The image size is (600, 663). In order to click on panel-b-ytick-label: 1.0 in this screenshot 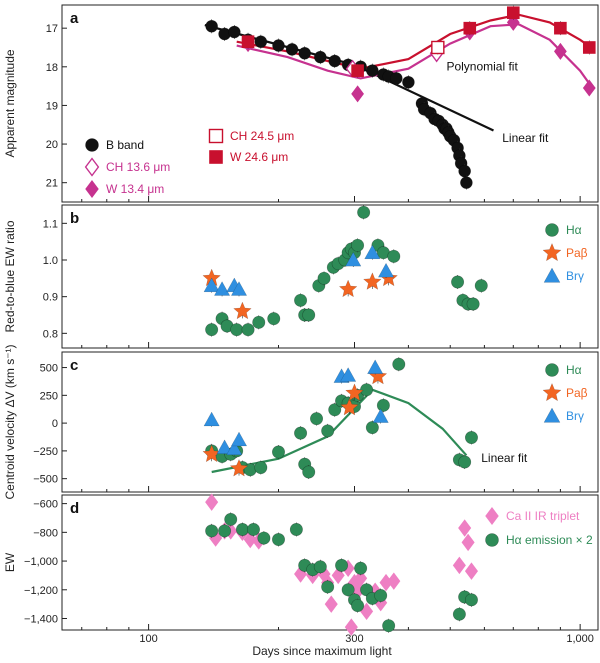, I will do `click(50, 261)`.